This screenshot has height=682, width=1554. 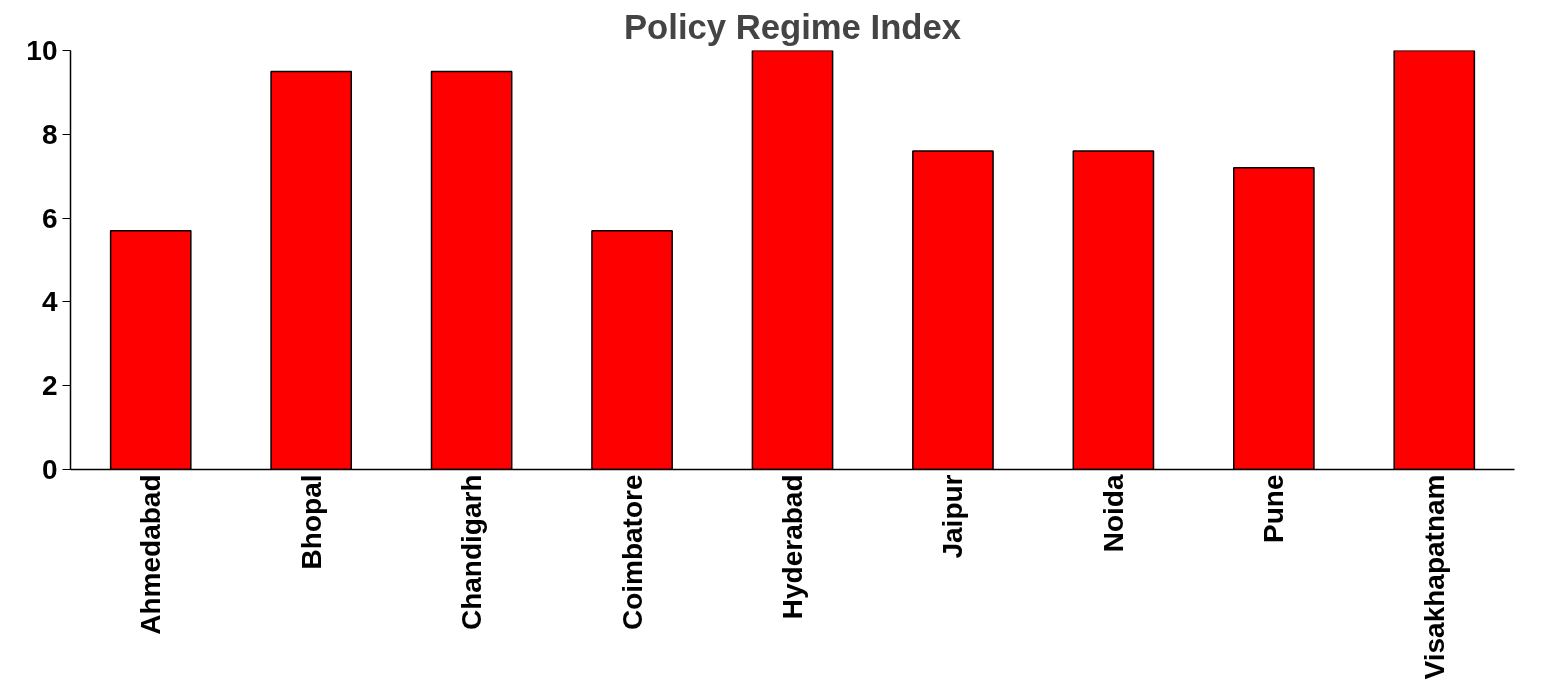 What do you see at coordinates (792, 26) in the screenshot?
I see `chart-title: Policy Regime Index` at bounding box center [792, 26].